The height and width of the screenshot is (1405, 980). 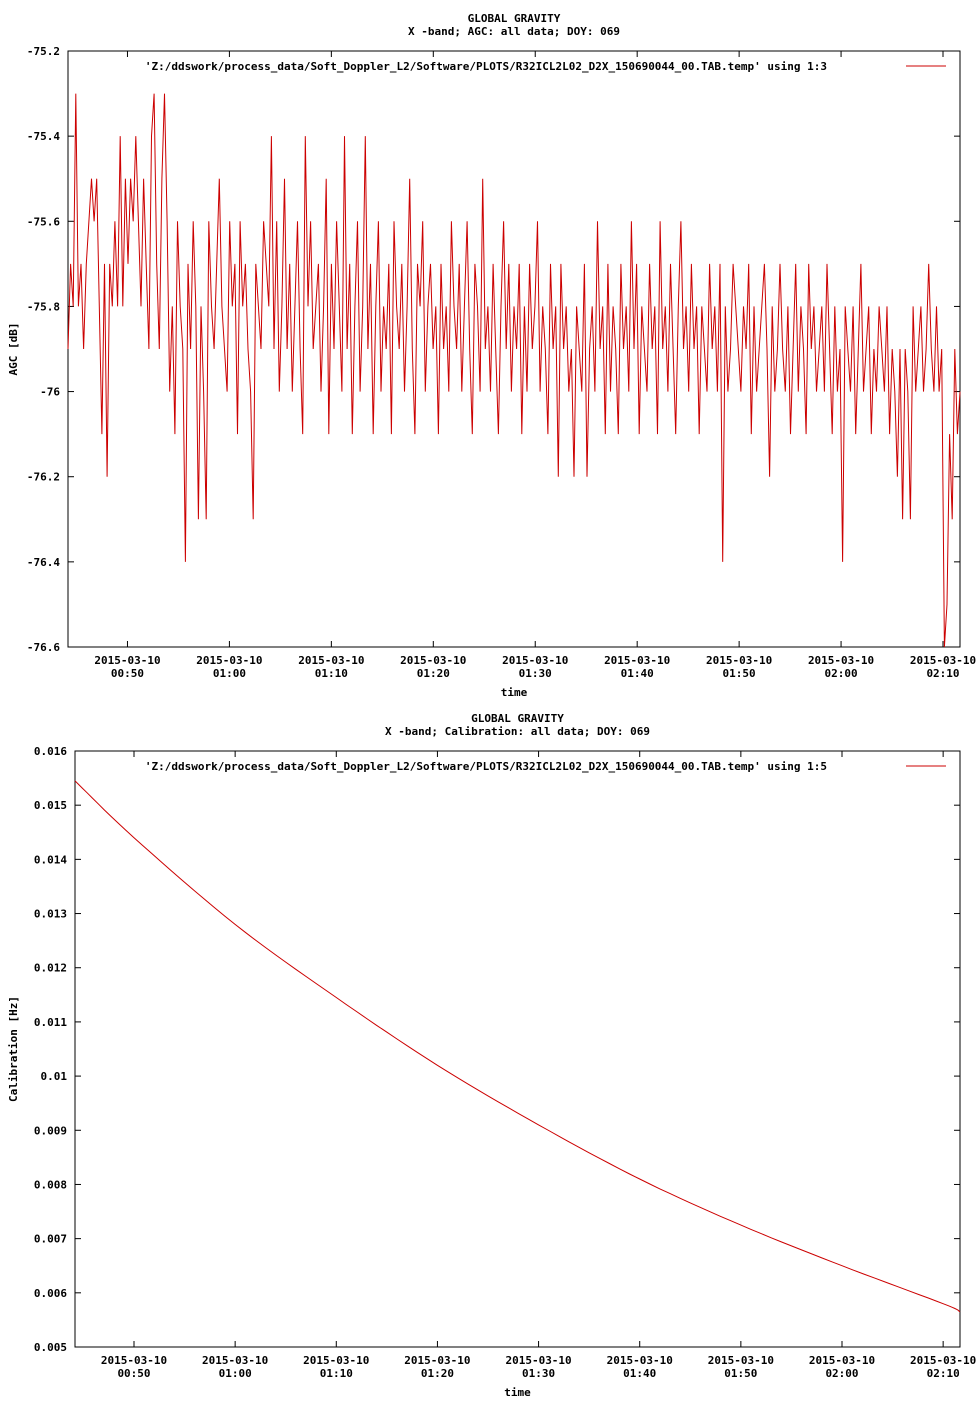 What do you see at coordinates (43, 306) in the screenshot?
I see `y-tick-label: -75.8` at bounding box center [43, 306].